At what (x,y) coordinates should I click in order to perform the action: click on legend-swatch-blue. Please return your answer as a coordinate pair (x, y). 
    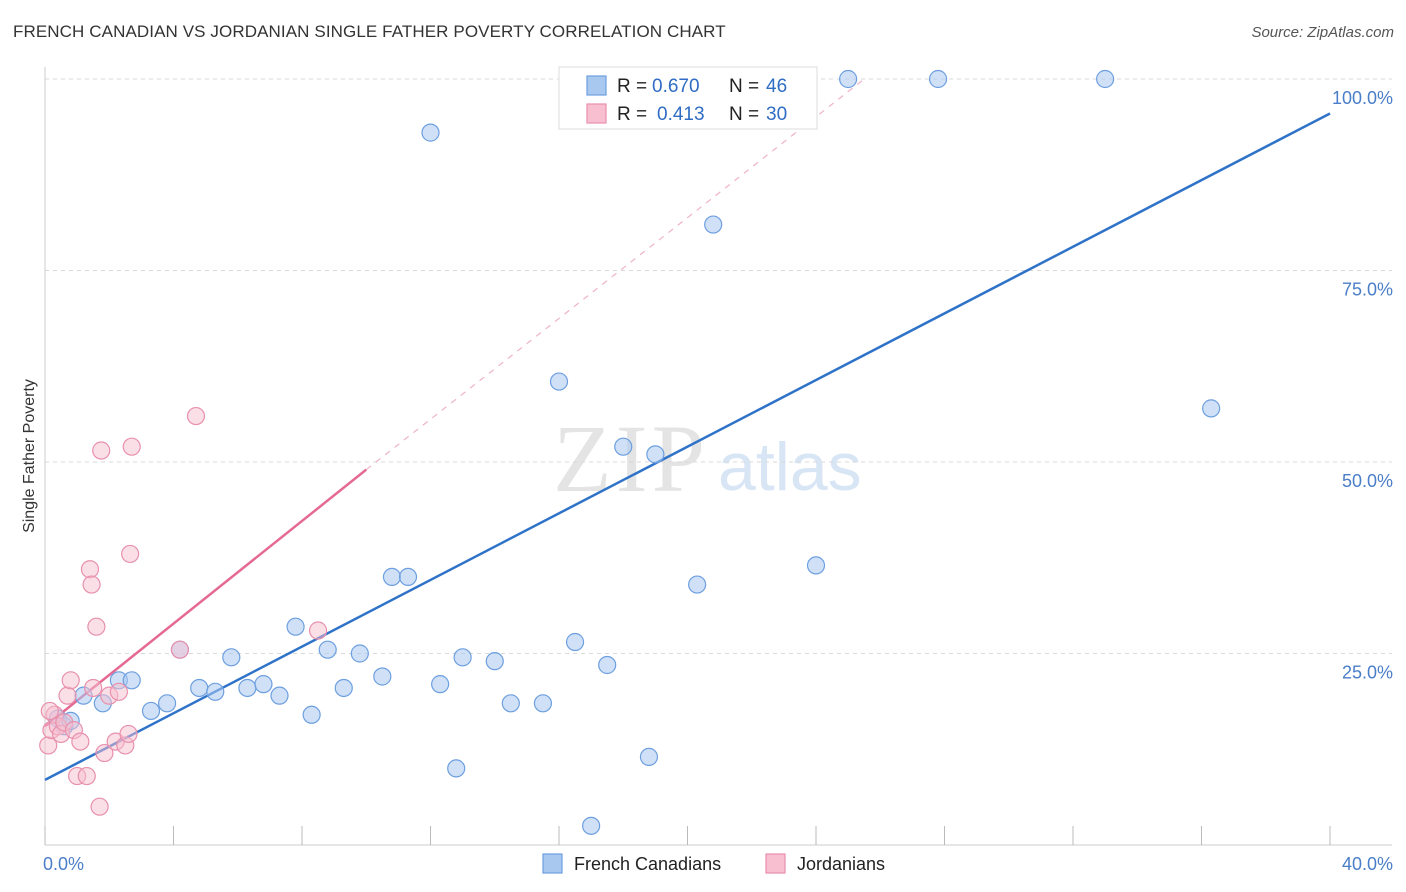
    Looking at the image, I should click on (596, 85).